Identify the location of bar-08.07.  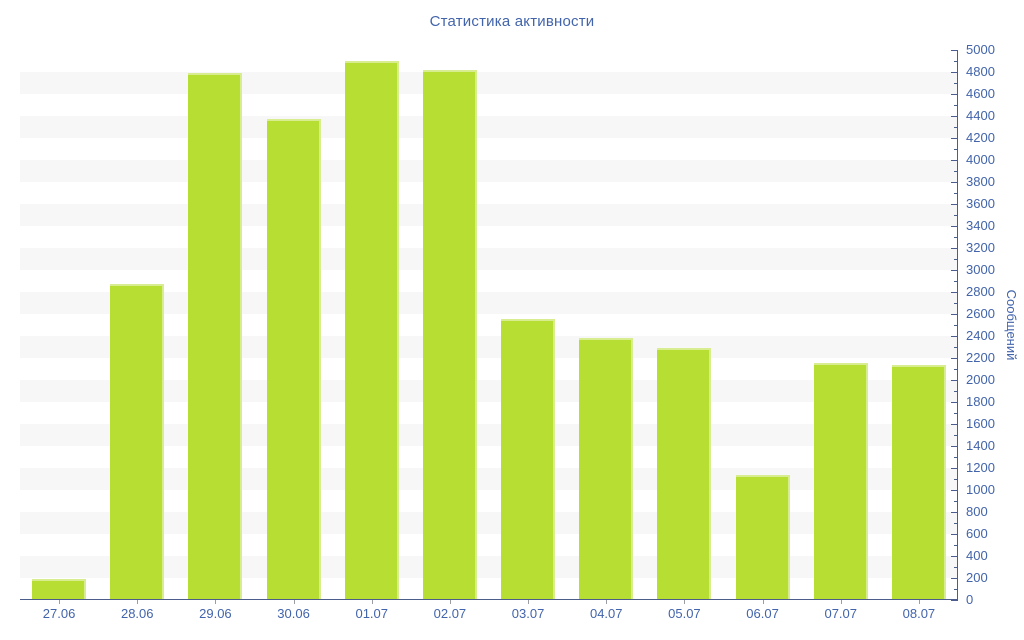
(918, 481).